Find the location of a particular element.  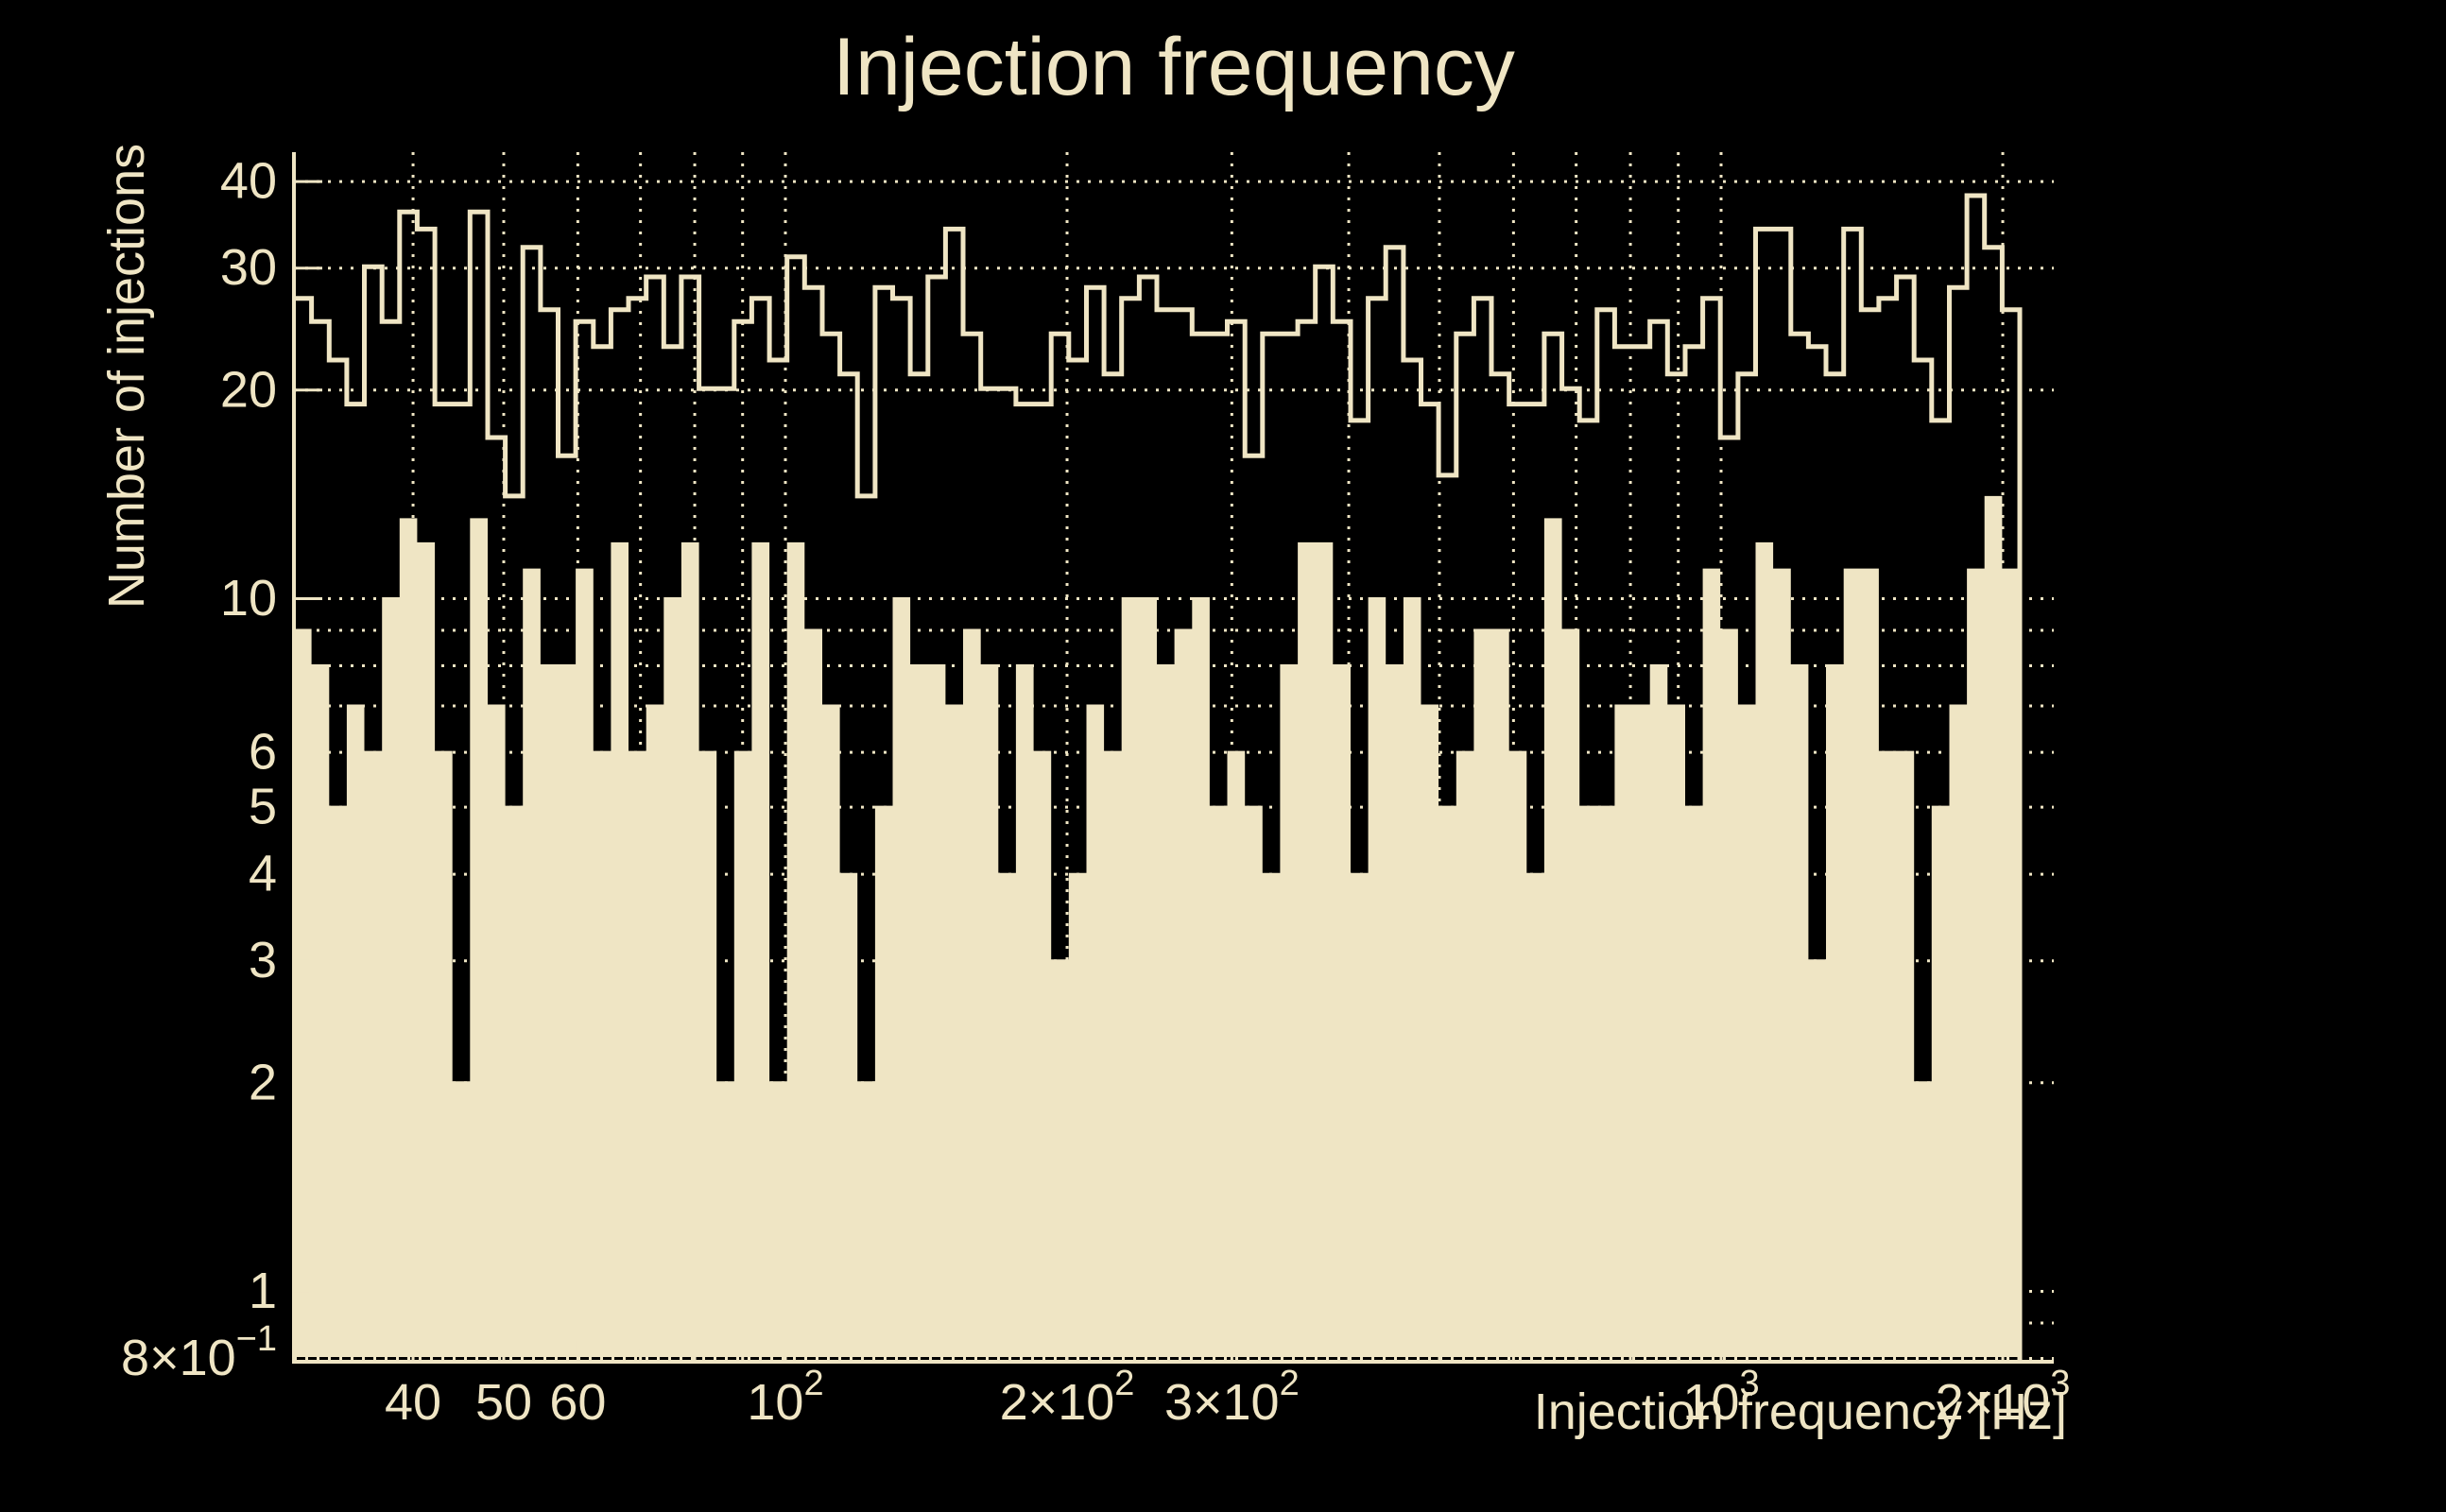

y-tick-label: 4 is located at coordinates (263, 874).